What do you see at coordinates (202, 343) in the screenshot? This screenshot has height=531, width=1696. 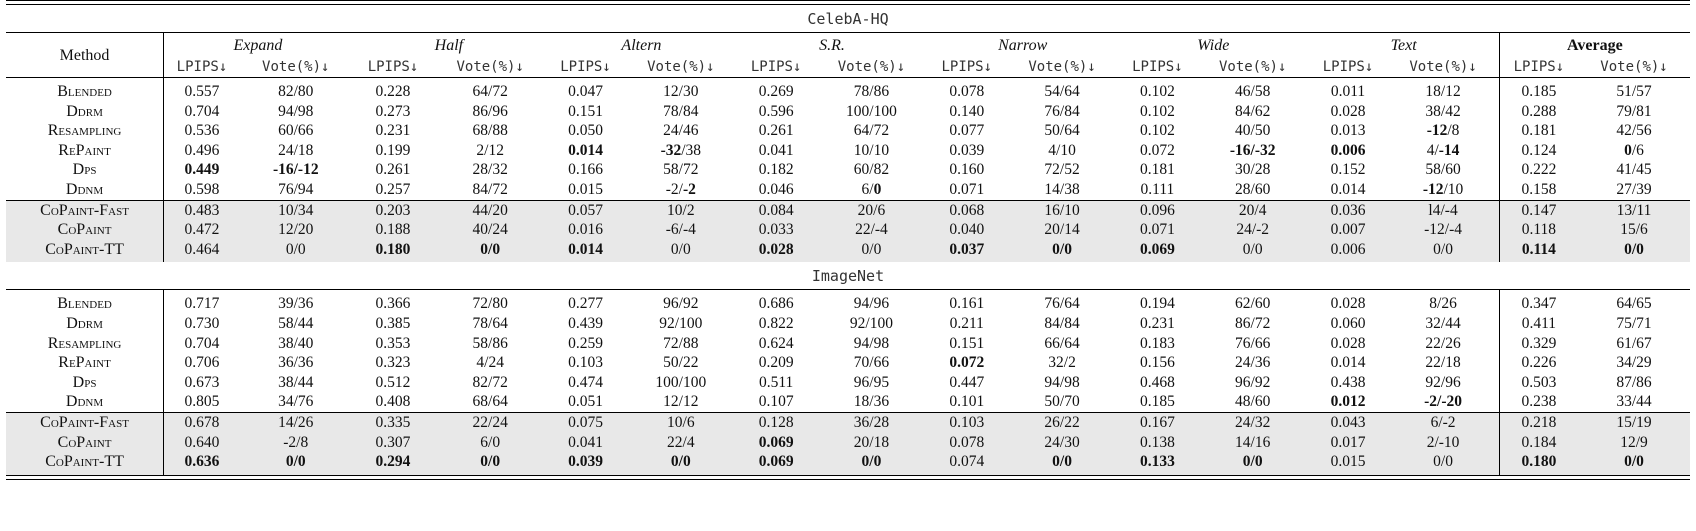 I see `lpips-cell: 0.704` at bounding box center [202, 343].